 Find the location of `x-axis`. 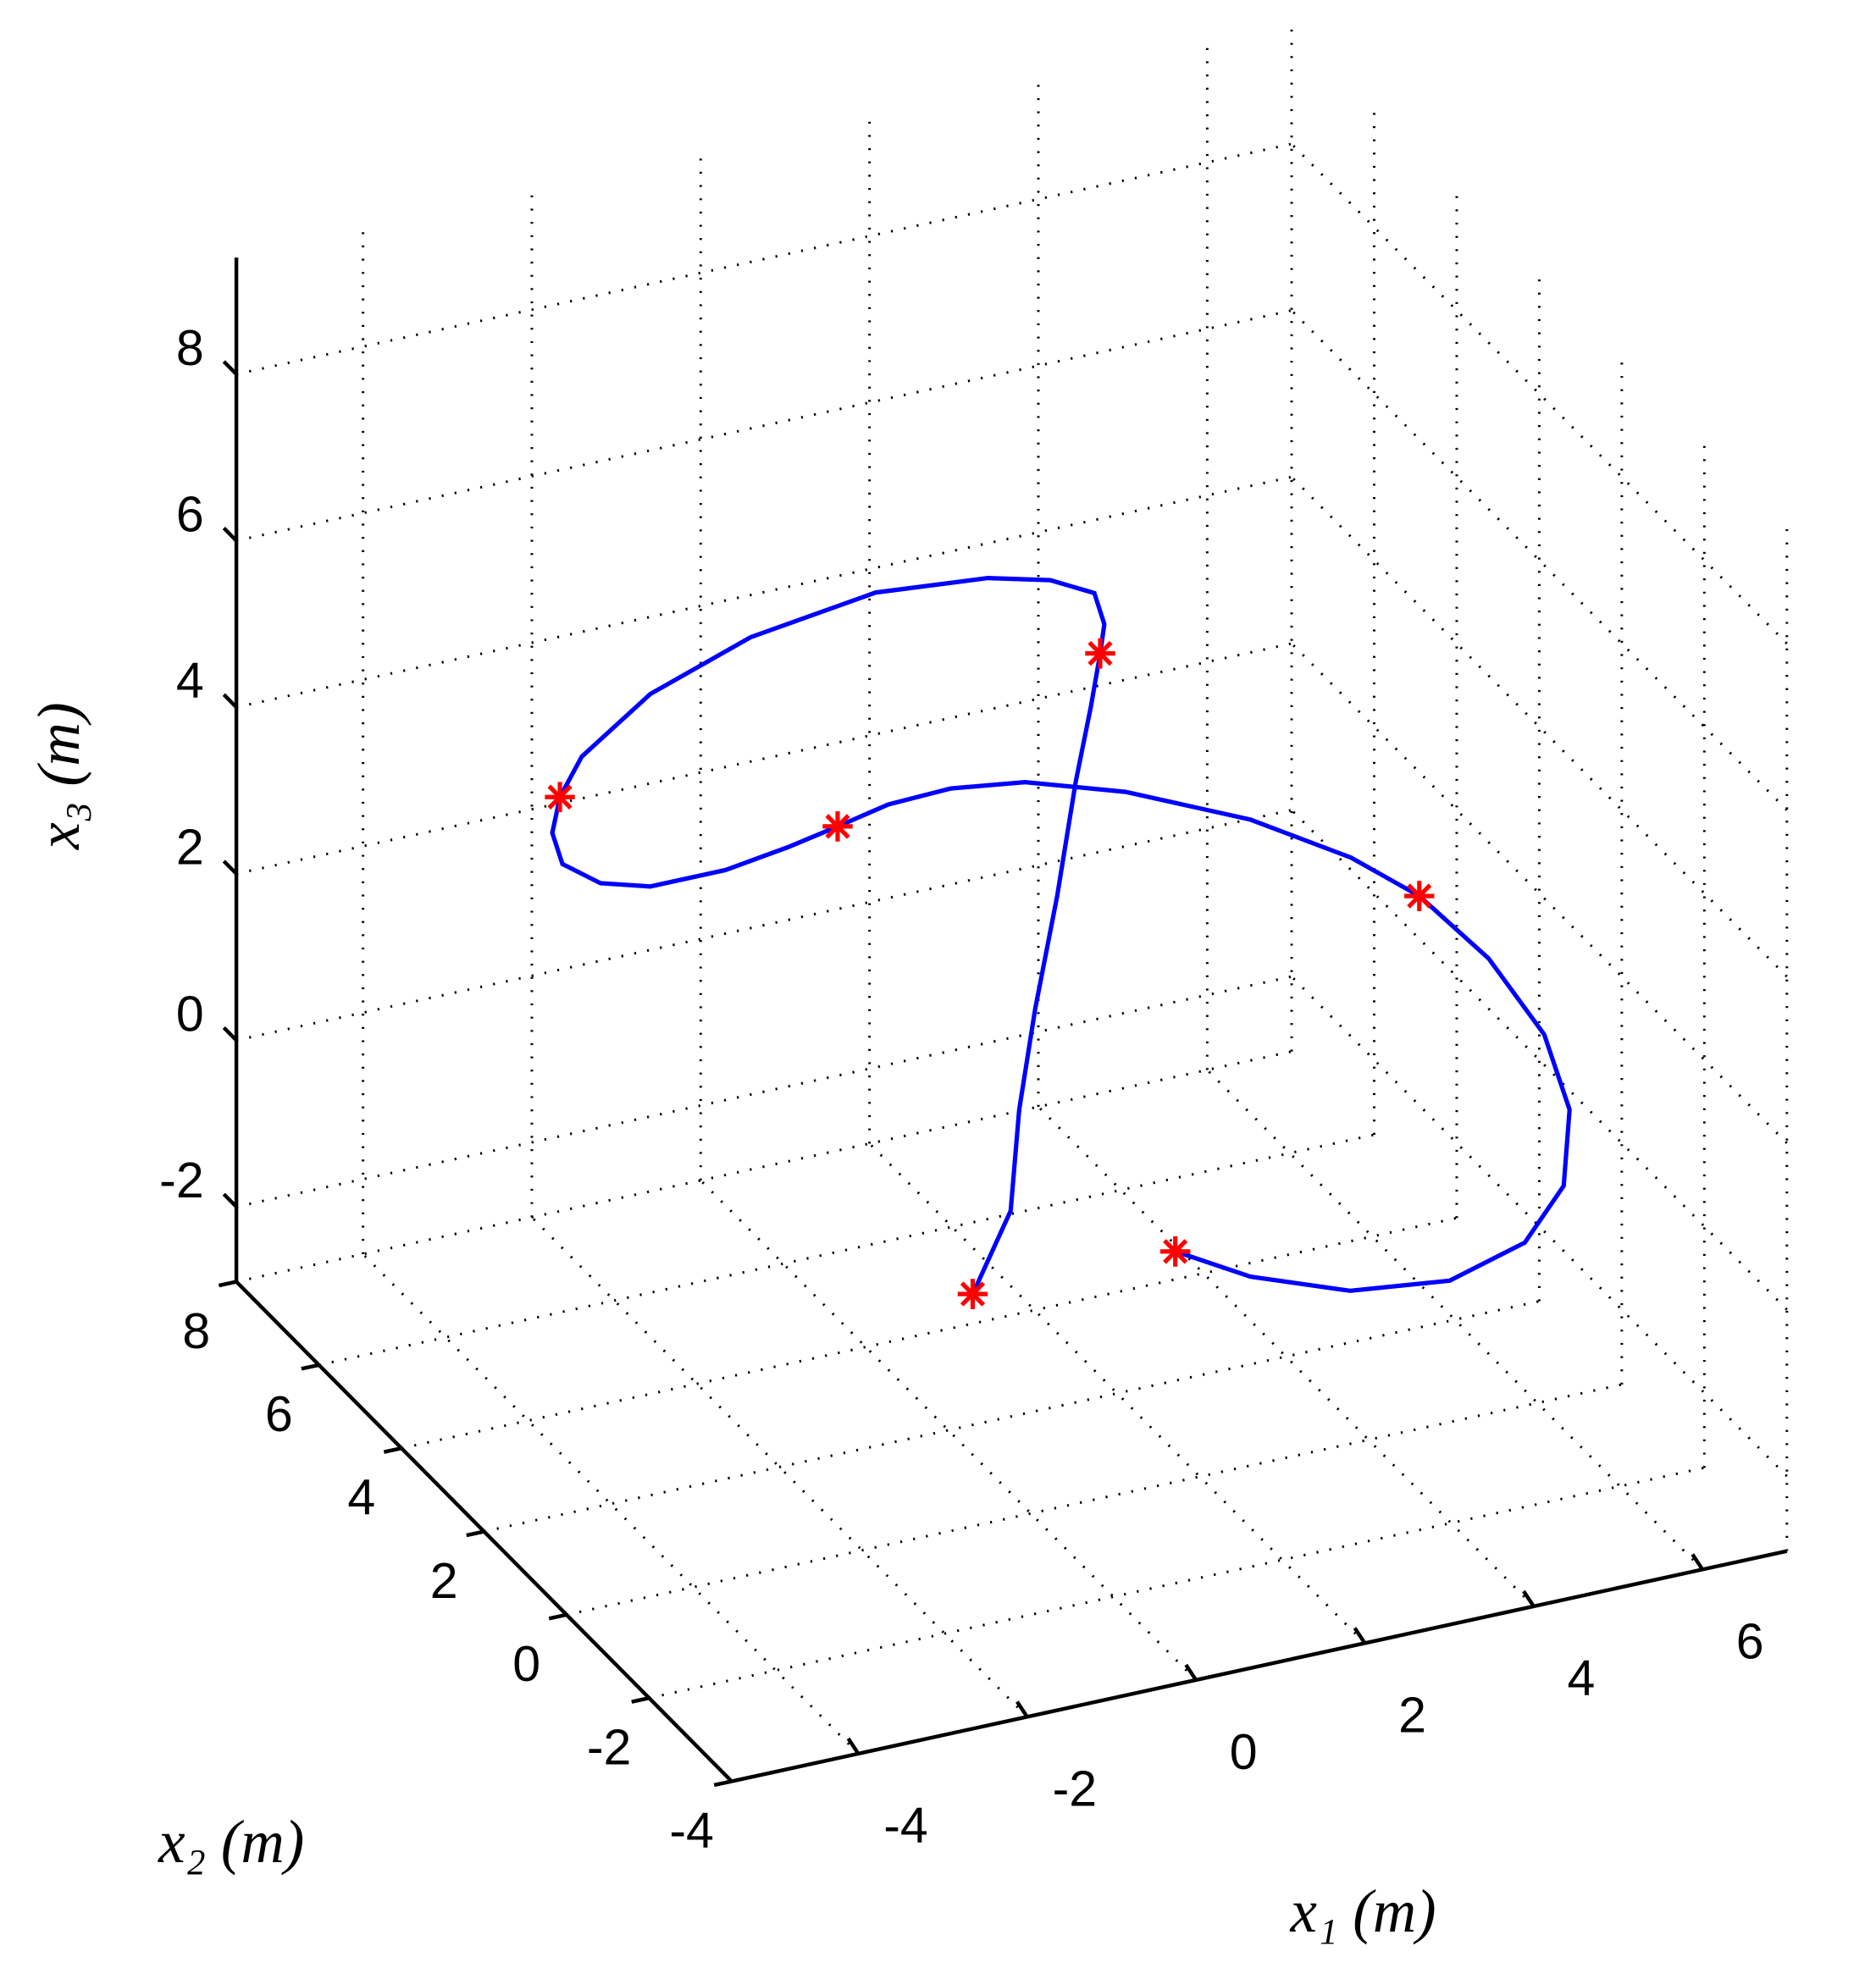

x-axis is located at coordinates (1259, 1666).